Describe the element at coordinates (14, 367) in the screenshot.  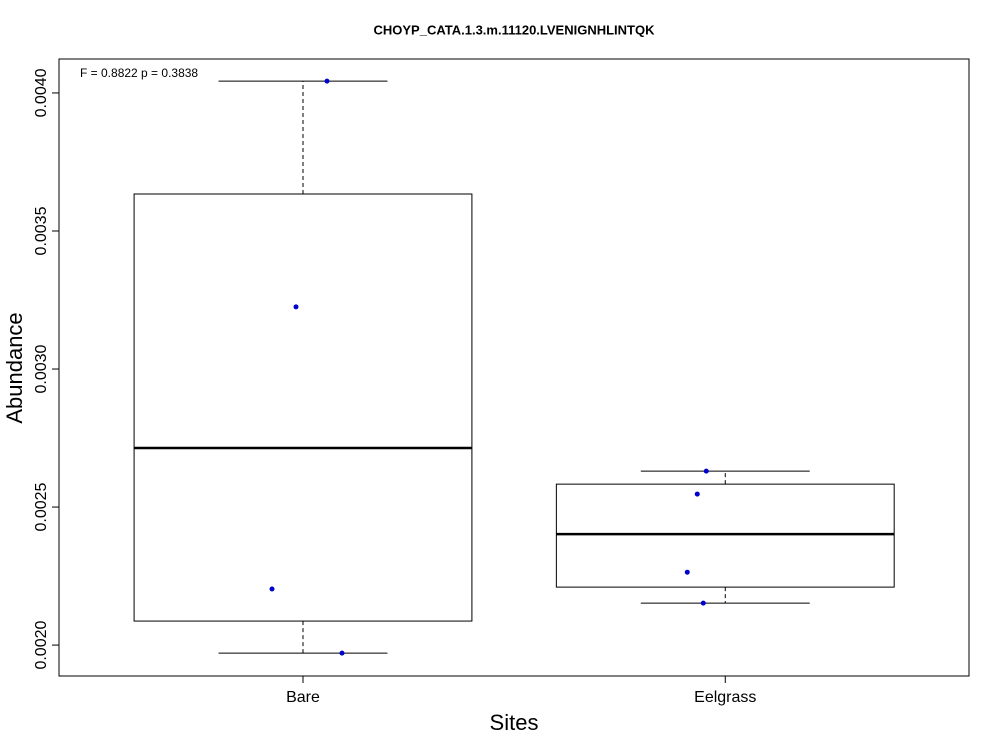
I see `y-axis-title: Abundance` at that location.